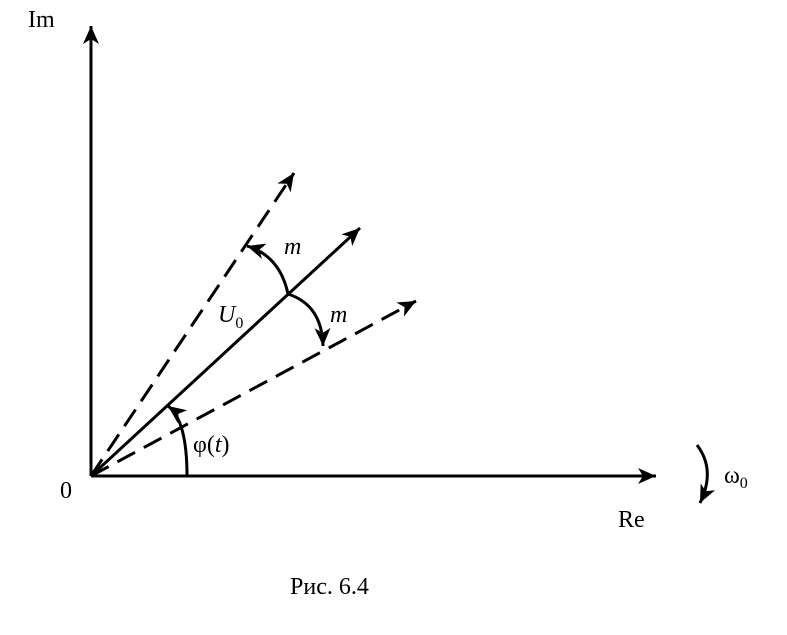 The image size is (787, 635). What do you see at coordinates (744, 483) in the screenshot?
I see `omega-subscript: 0` at bounding box center [744, 483].